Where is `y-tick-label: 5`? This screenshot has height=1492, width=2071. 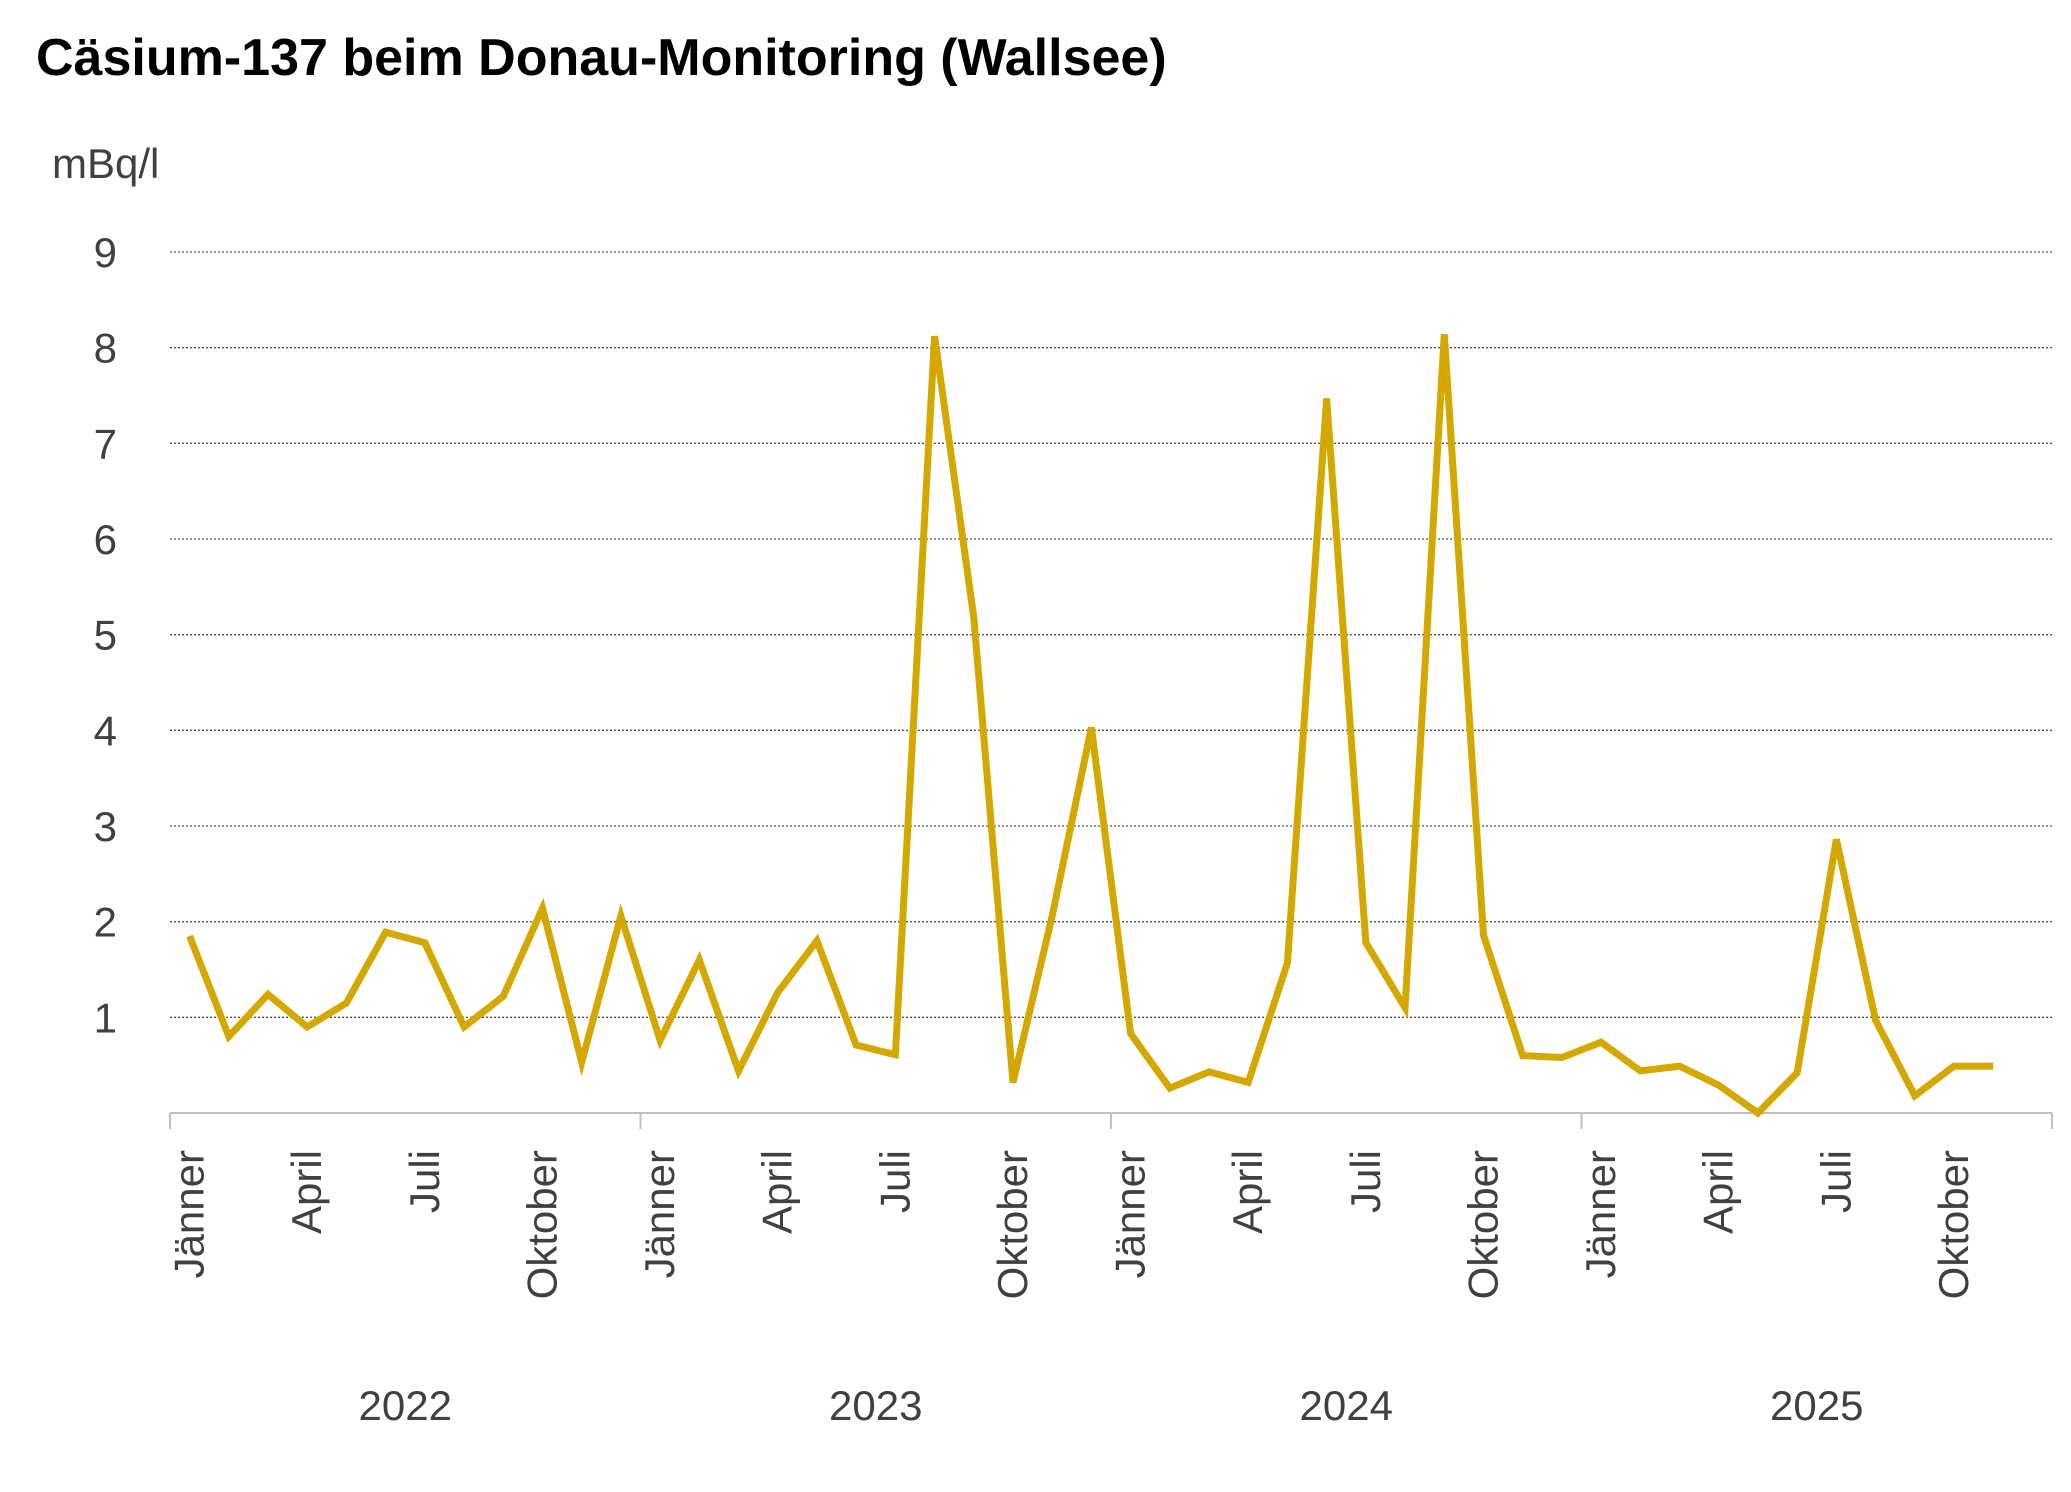
y-tick-label: 5 is located at coordinates (105, 635).